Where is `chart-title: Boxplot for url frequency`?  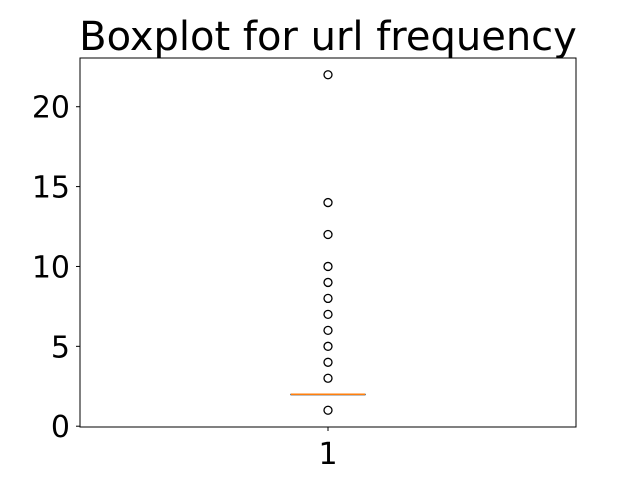 chart-title: Boxplot for url frequency is located at coordinates (328, 37).